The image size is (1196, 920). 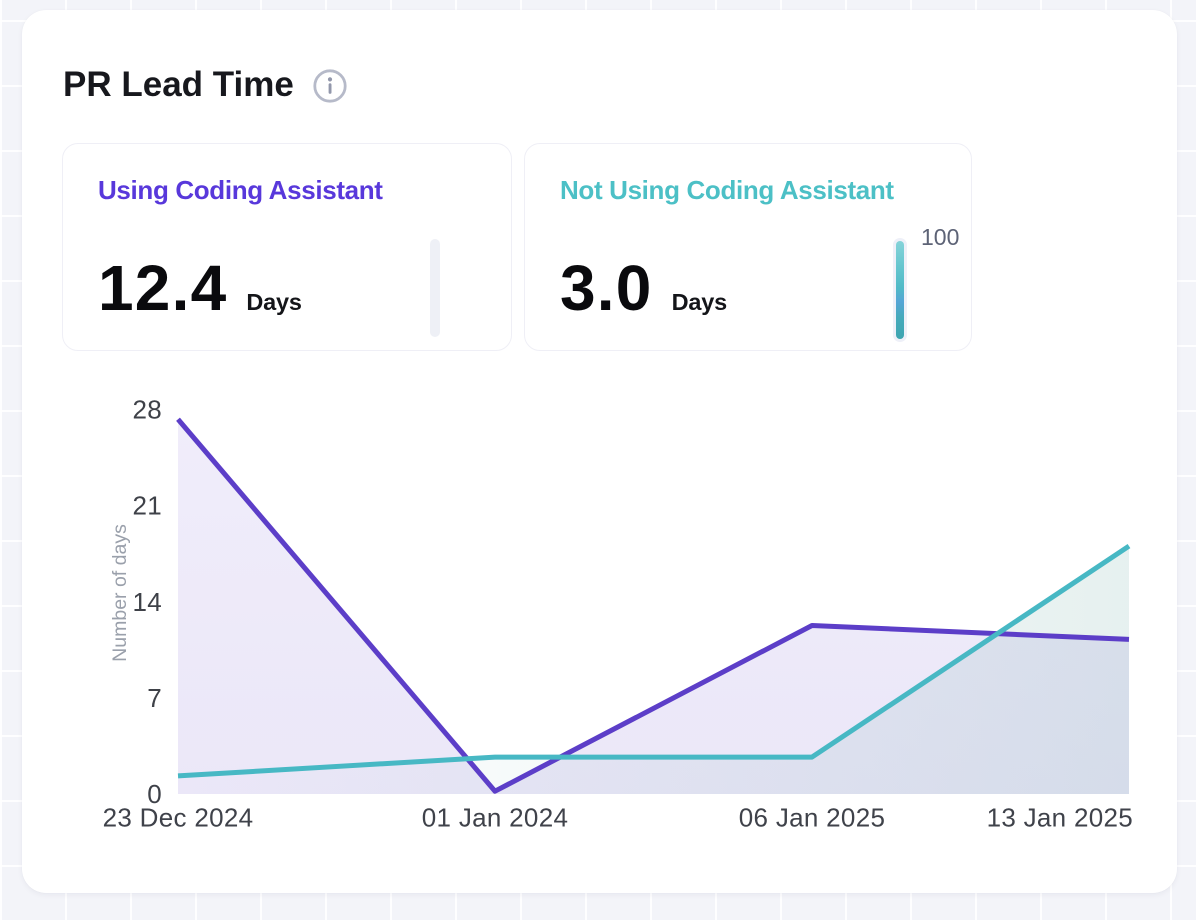 I want to click on card-header: PR Lead Time, so click(x=205, y=84).